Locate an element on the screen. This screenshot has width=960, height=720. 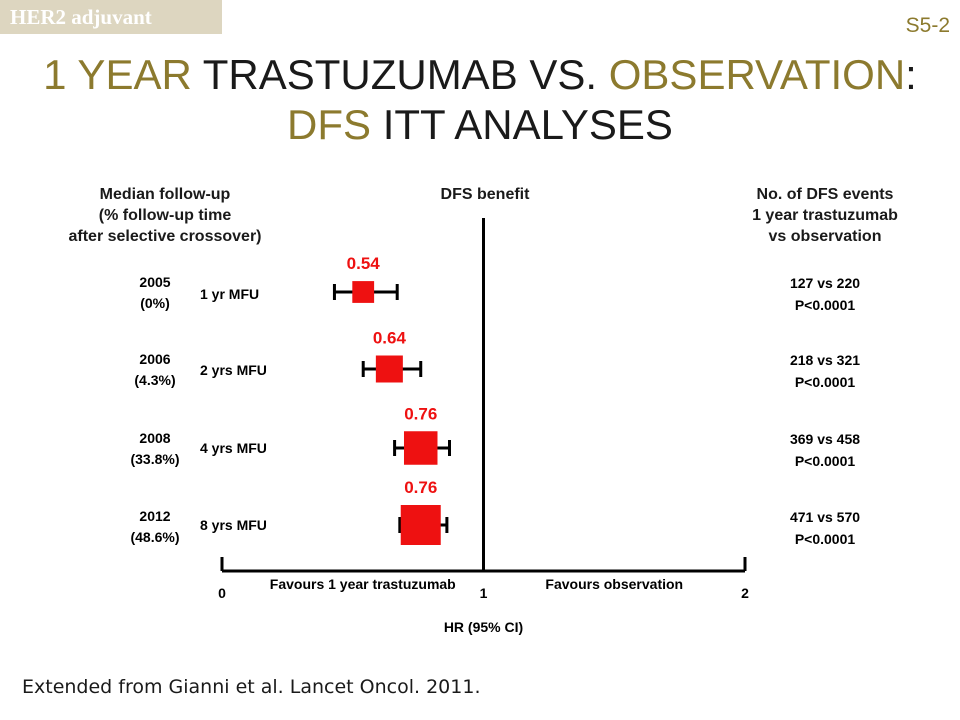
row-events: 127 vs 220 P<0.0001 is located at coordinates (825, 294).